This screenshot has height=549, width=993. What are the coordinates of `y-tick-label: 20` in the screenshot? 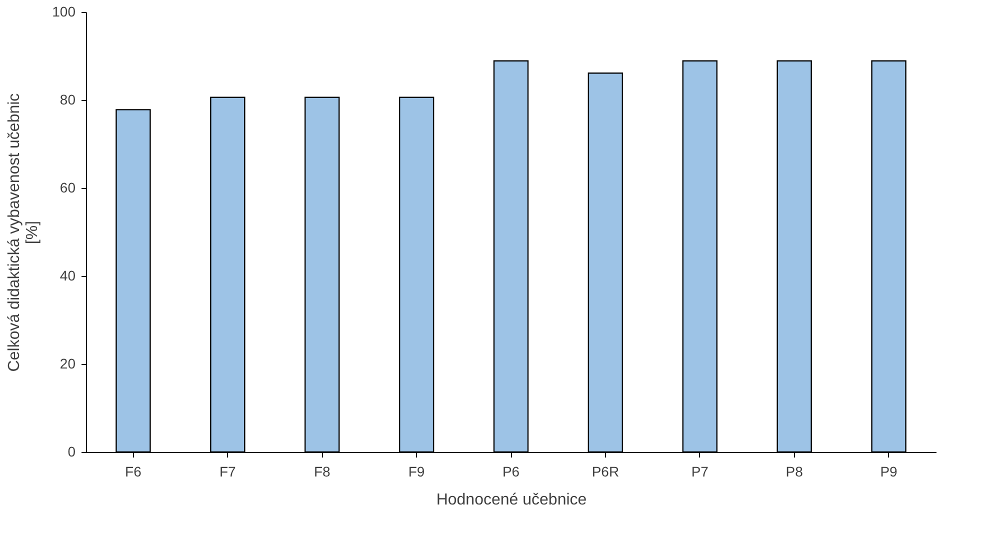 It's located at (68, 364).